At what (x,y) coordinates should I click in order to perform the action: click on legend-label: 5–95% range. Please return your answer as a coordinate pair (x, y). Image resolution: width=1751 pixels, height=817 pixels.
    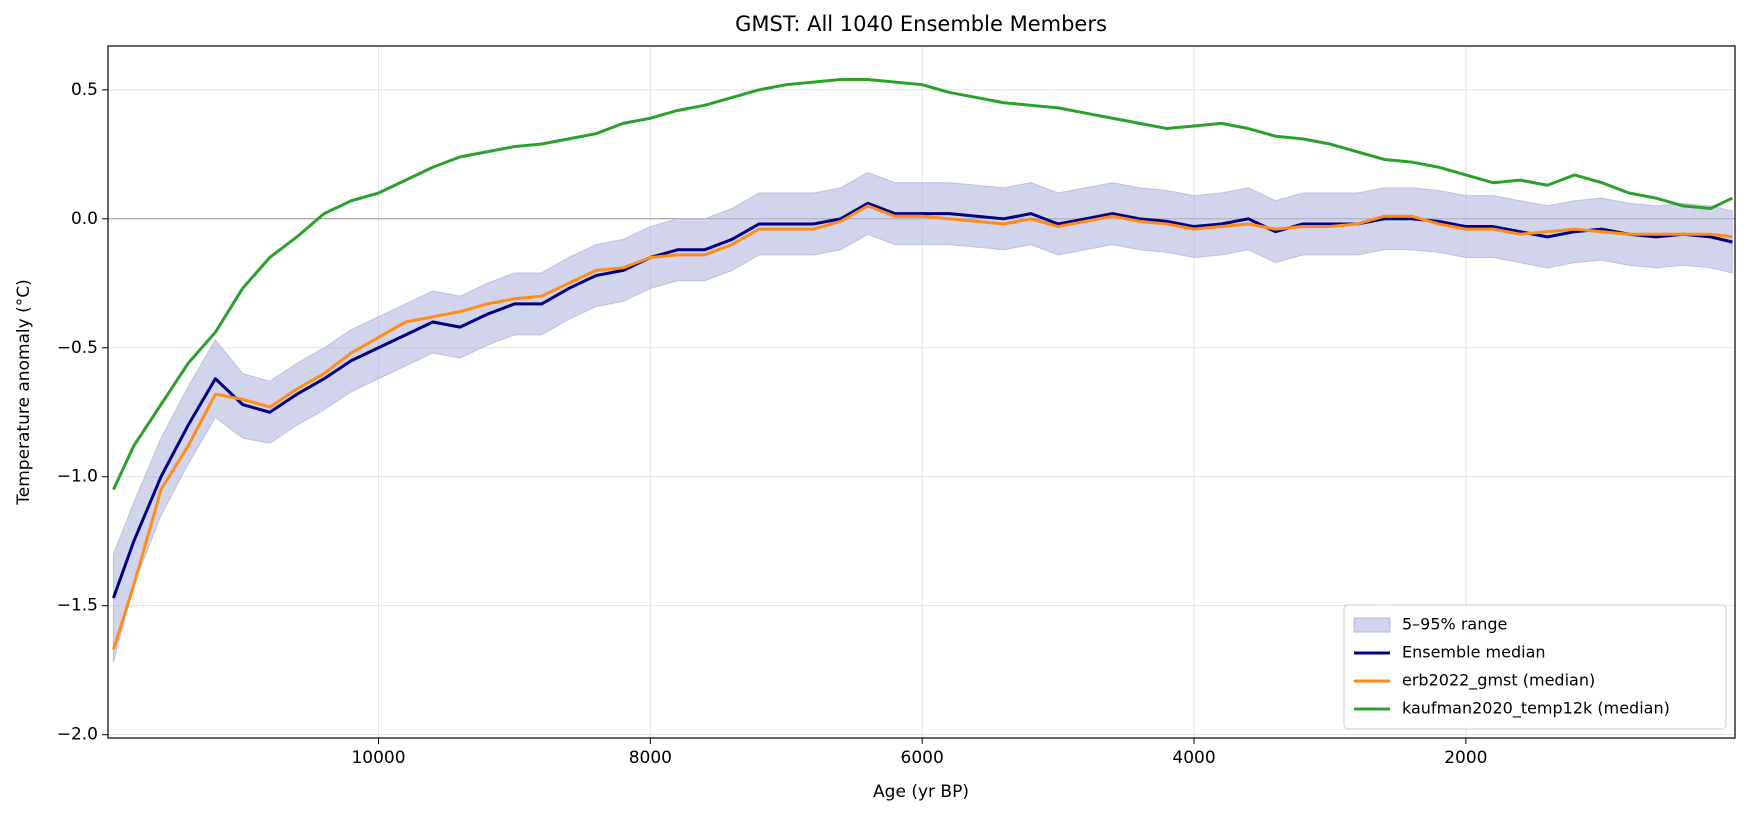
    Looking at the image, I should click on (1454, 624).